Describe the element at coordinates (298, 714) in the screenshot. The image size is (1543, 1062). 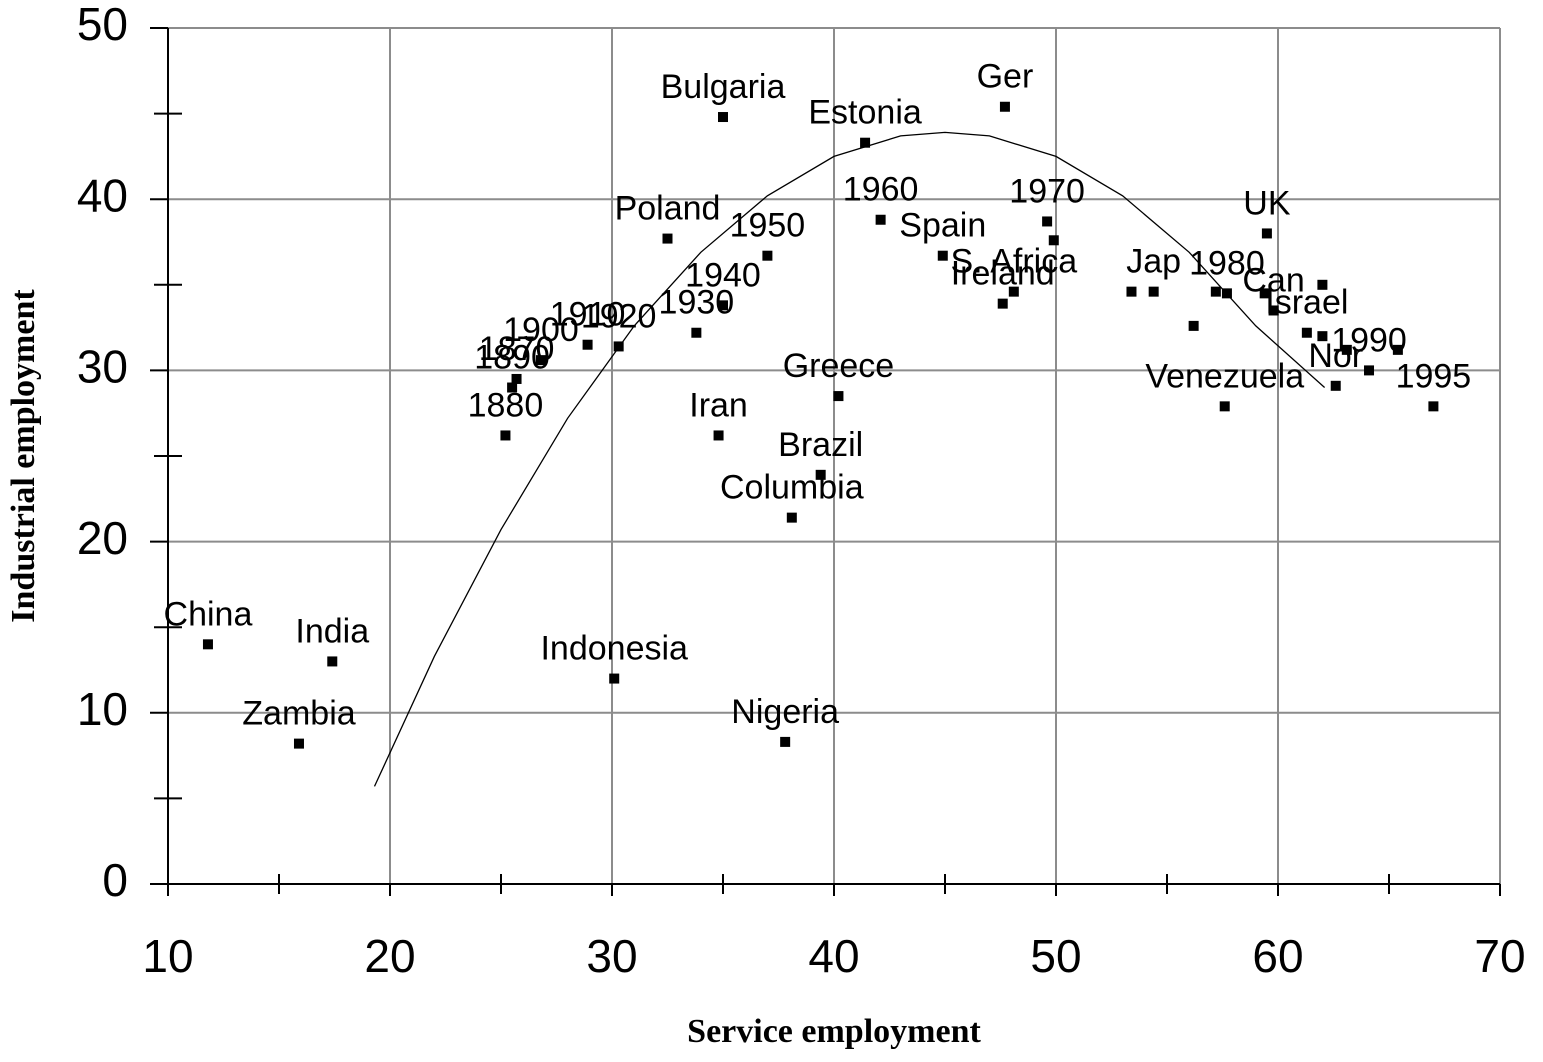
I see `point-label: Zambia` at that location.